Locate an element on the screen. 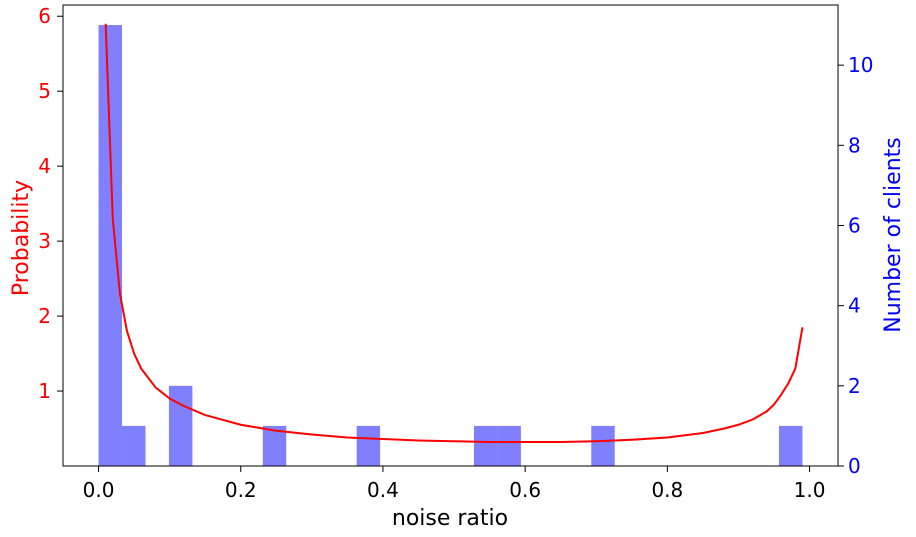 This screenshot has width=916, height=537. x-tick-label: 0.0 is located at coordinates (99, 490).